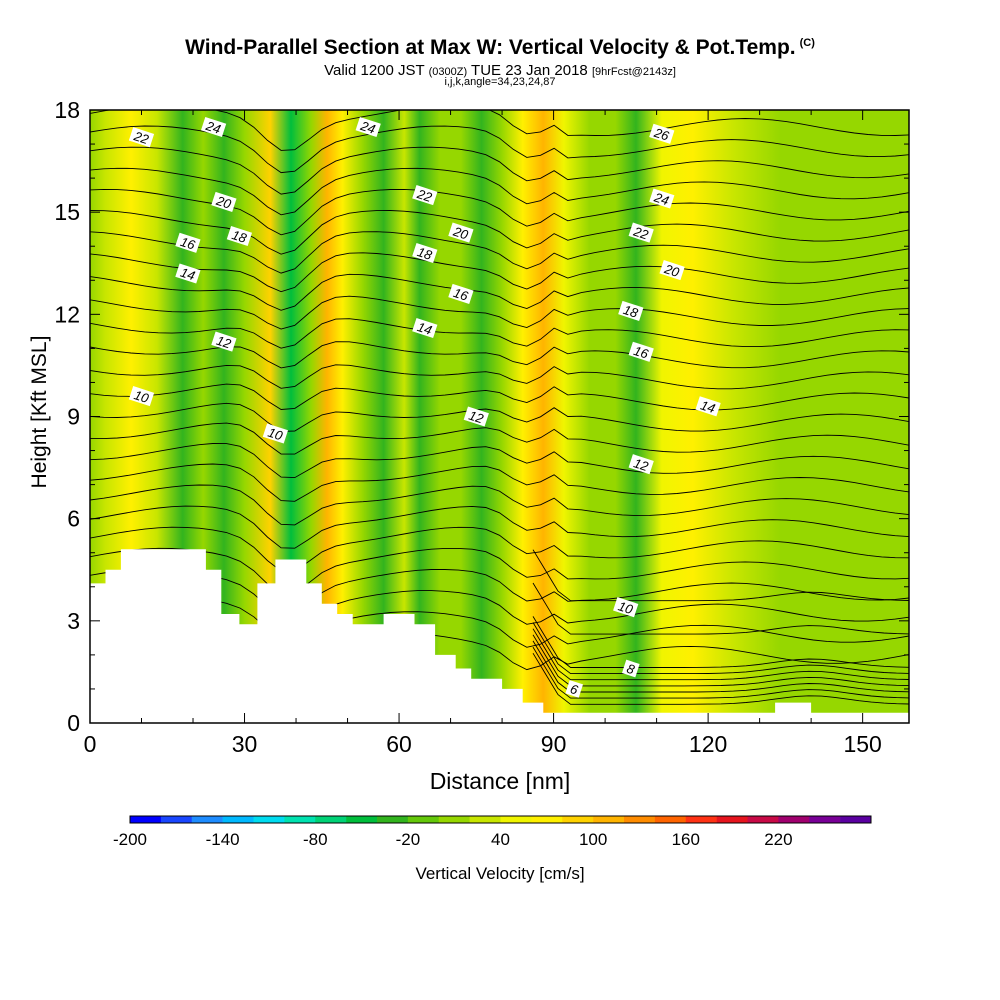 The height and width of the screenshot is (1000, 1000). What do you see at coordinates (67, 212) in the screenshot?
I see `y-tick-label: 15` at bounding box center [67, 212].